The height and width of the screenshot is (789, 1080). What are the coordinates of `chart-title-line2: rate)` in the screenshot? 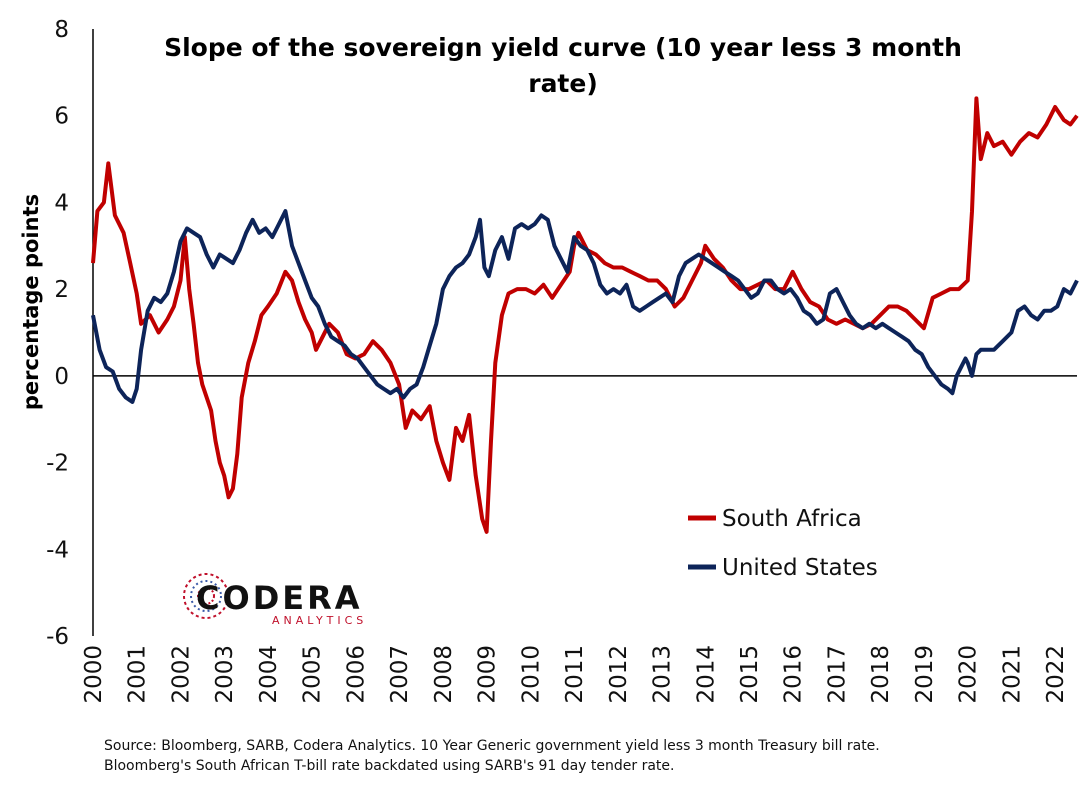 It's located at (563, 83).